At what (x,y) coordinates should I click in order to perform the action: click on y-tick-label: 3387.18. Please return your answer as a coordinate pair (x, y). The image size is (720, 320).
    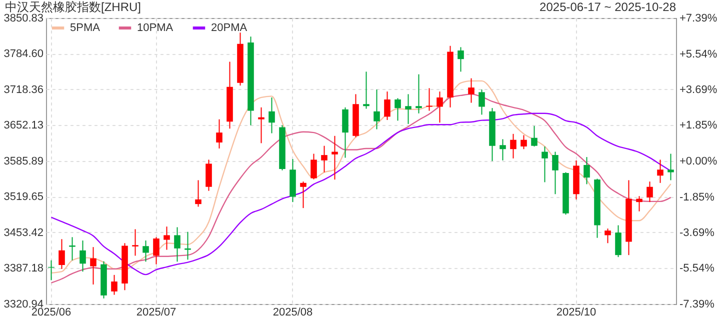
    Looking at the image, I should click on (24, 268).